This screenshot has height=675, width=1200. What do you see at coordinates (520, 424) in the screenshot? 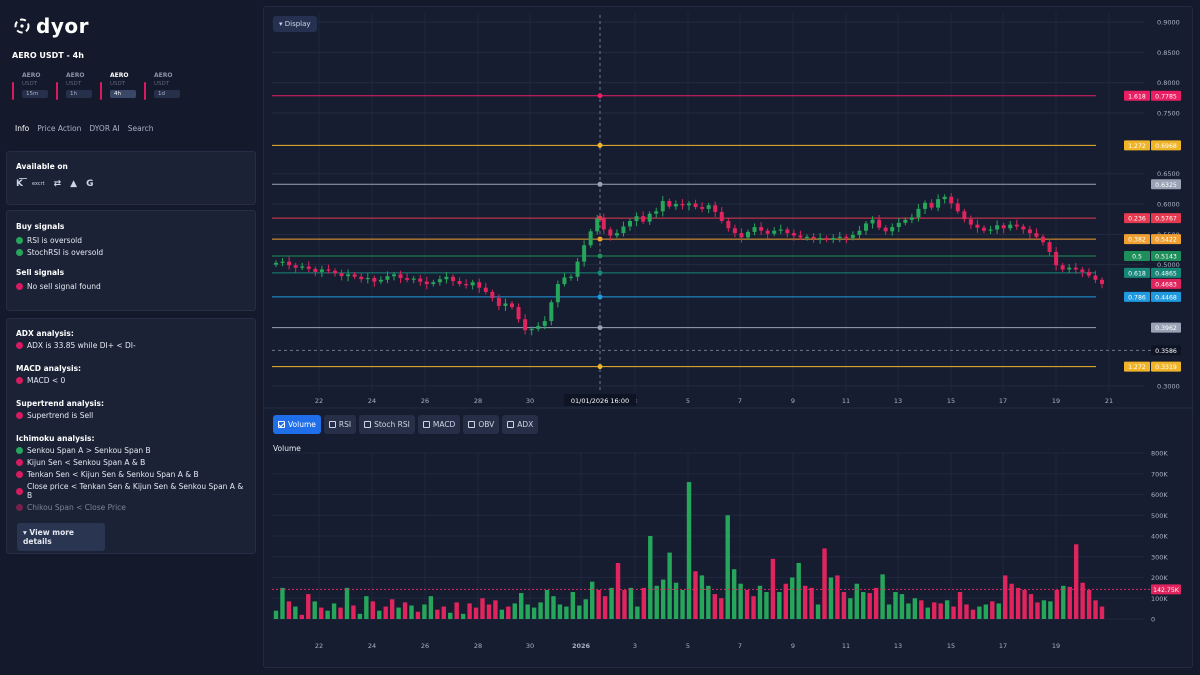
I see `toggle-adx: ADX` at bounding box center [520, 424].